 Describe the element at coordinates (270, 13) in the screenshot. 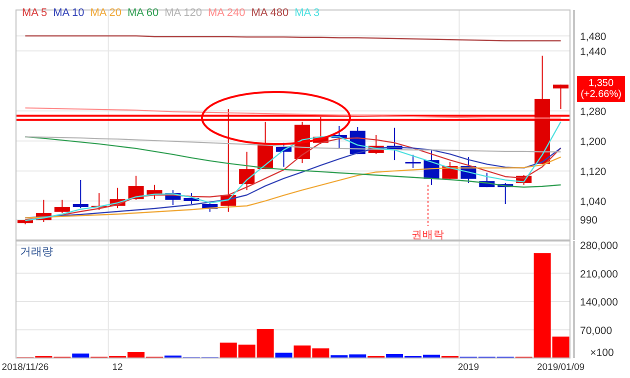

I see `series-label: MA 480` at that location.